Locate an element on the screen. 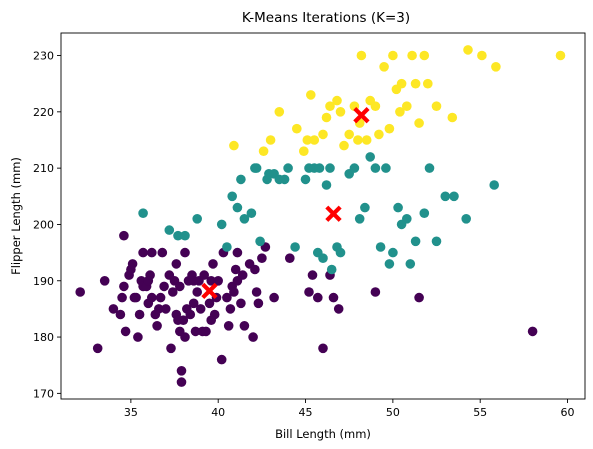  y-axis-label: Flipper Length (mm) is located at coordinates (16, 216).